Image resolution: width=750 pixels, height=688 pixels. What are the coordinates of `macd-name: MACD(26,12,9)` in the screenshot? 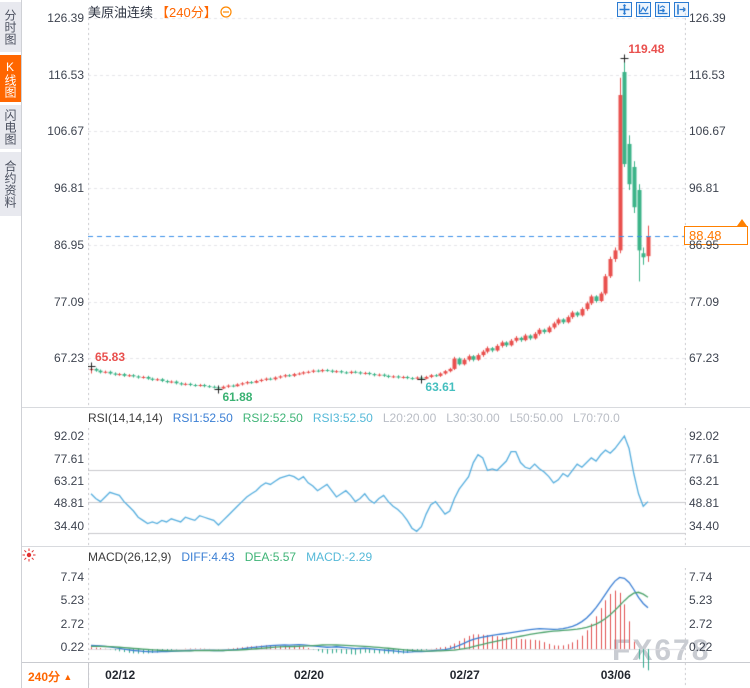 It's located at (130, 557).